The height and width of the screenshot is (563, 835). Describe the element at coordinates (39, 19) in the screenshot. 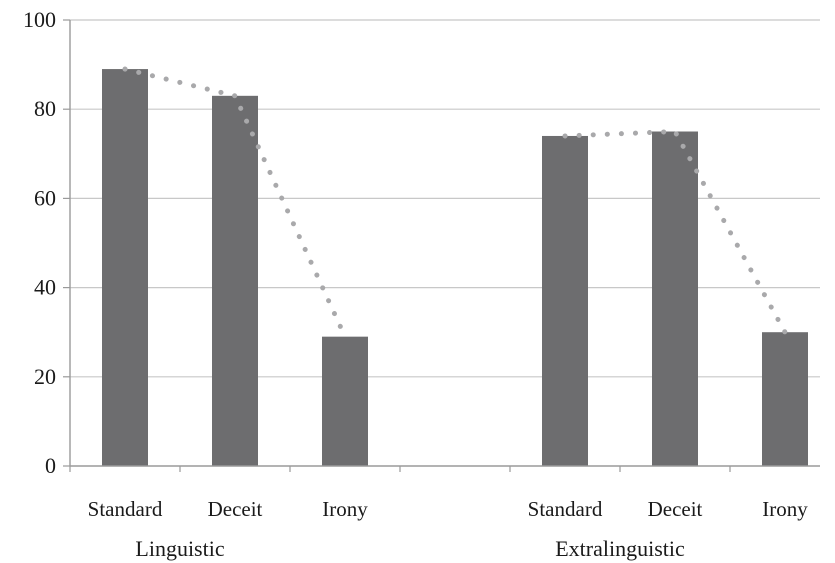

I see `y-tick-label: 100` at that location.